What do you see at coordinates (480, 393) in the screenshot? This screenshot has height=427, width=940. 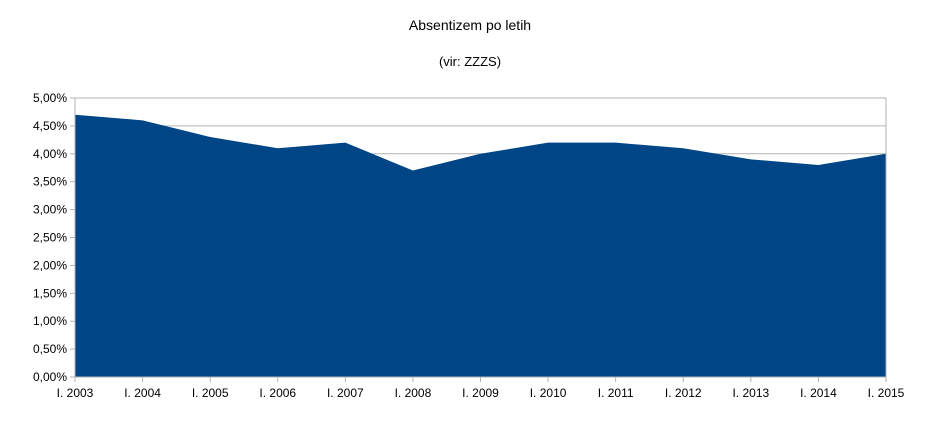 I see `x-tick-label: I. 2009` at bounding box center [480, 393].